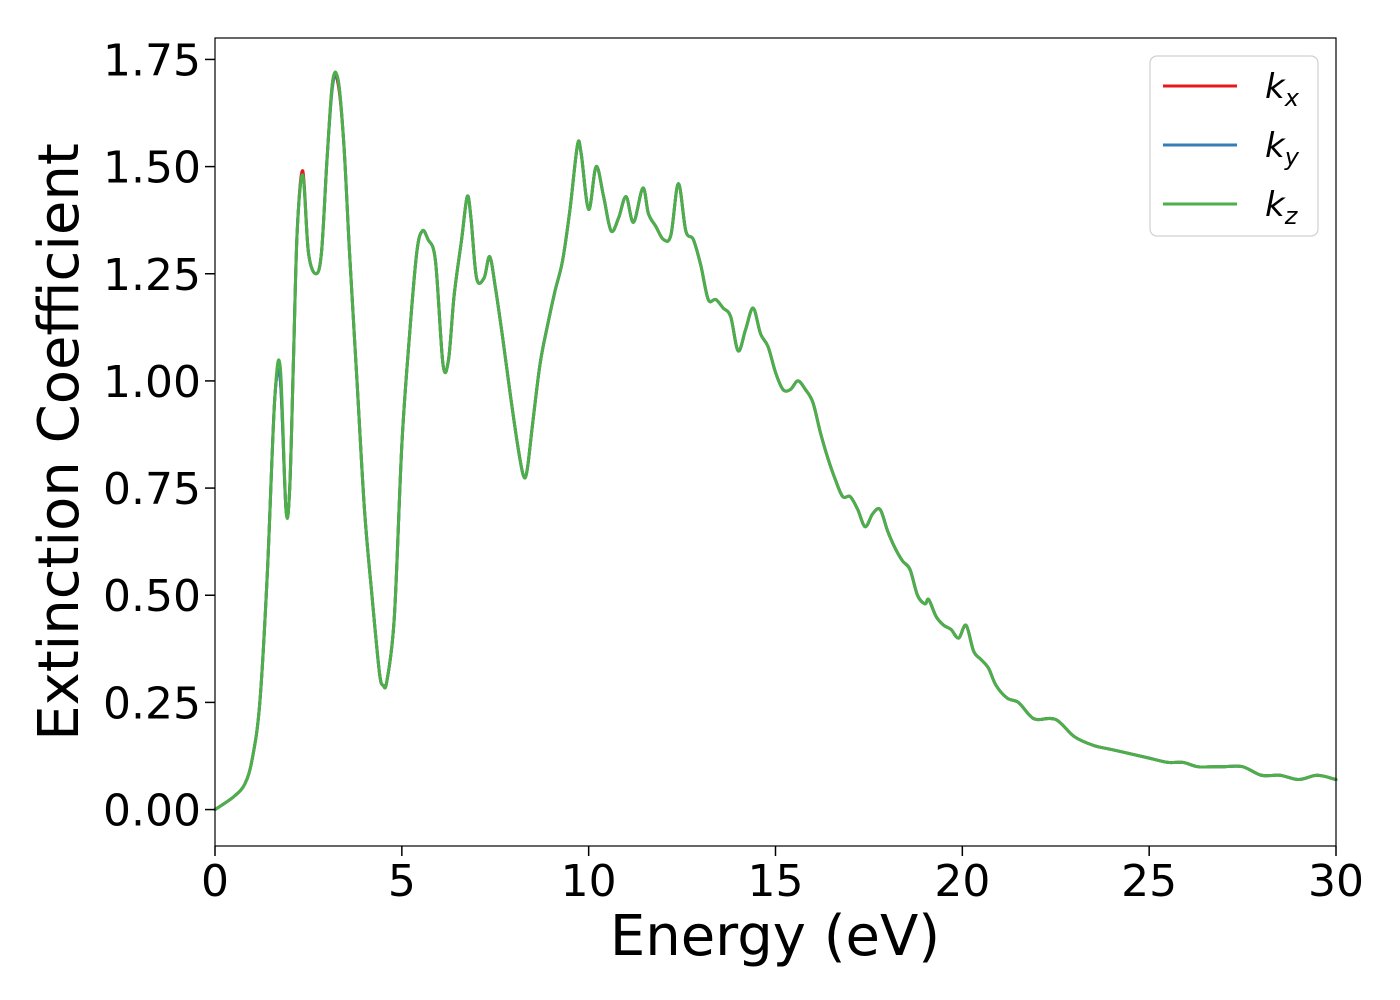 Image resolution: width=1400 pixels, height=1000 pixels. What do you see at coordinates (402, 881) in the screenshot?
I see `x-tick-label: 5` at bounding box center [402, 881].